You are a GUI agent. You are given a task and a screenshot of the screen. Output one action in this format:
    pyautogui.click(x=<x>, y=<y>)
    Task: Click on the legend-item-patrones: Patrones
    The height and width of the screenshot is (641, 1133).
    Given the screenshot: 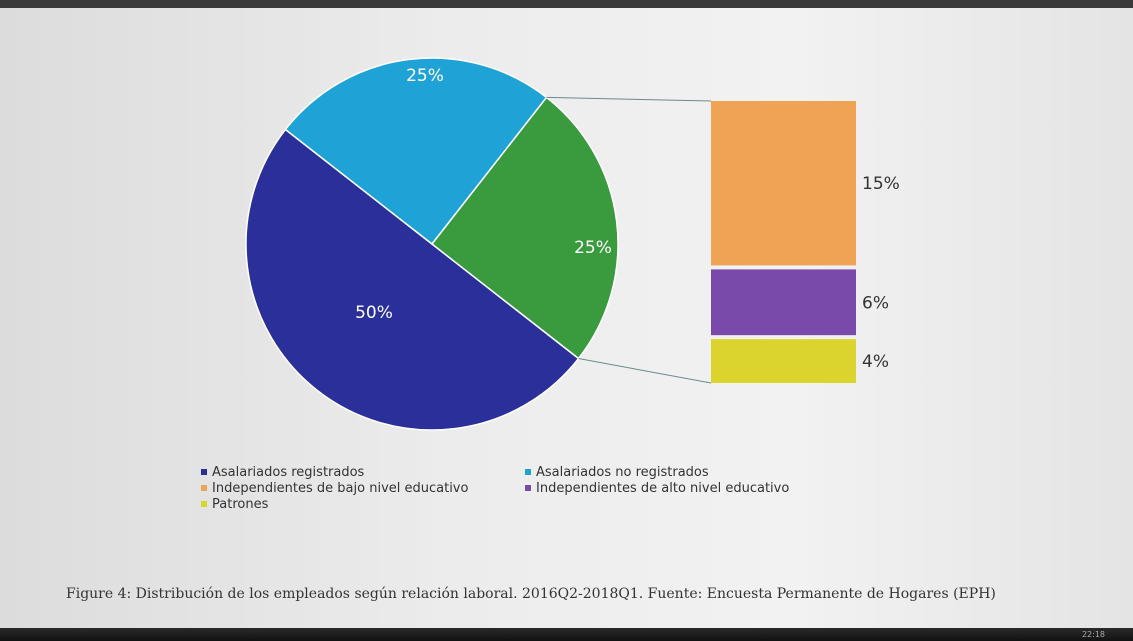 What is the action you would take?
    pyautogui.click(x=234, y=505)
    